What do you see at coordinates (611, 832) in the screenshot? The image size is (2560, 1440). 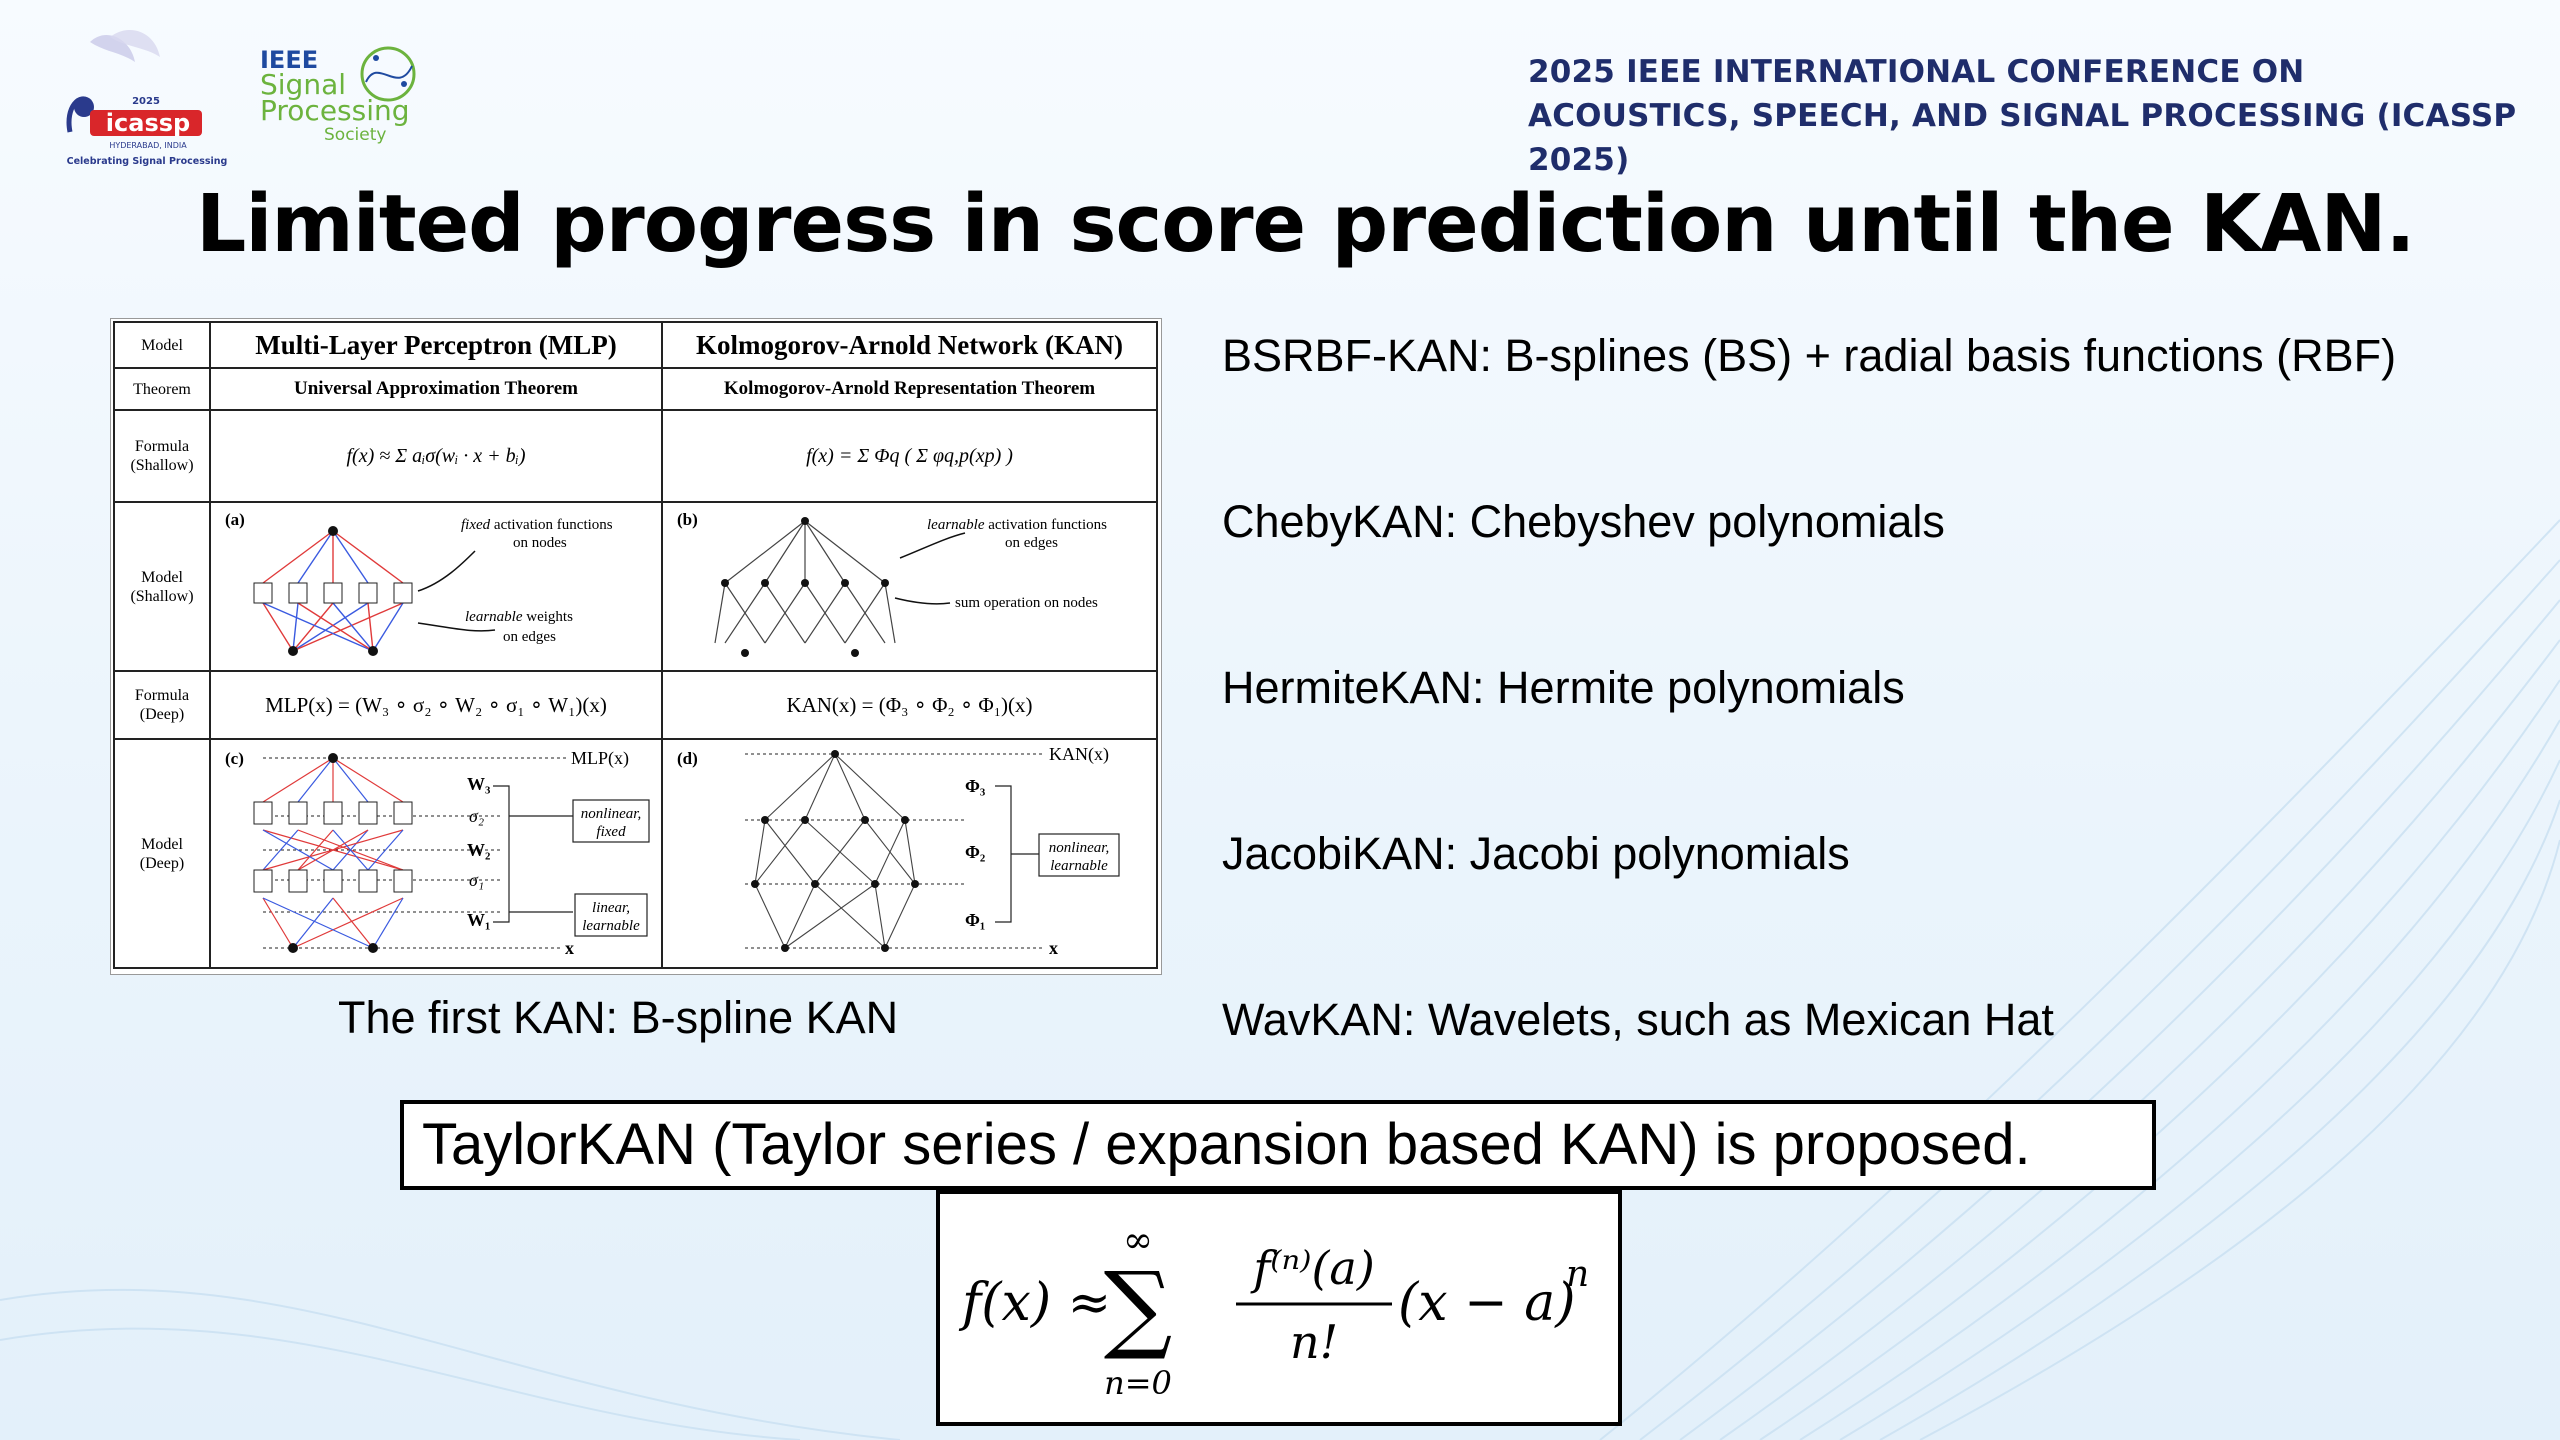 I see `c-box1b: fixed` at bounding box center [611, 832].